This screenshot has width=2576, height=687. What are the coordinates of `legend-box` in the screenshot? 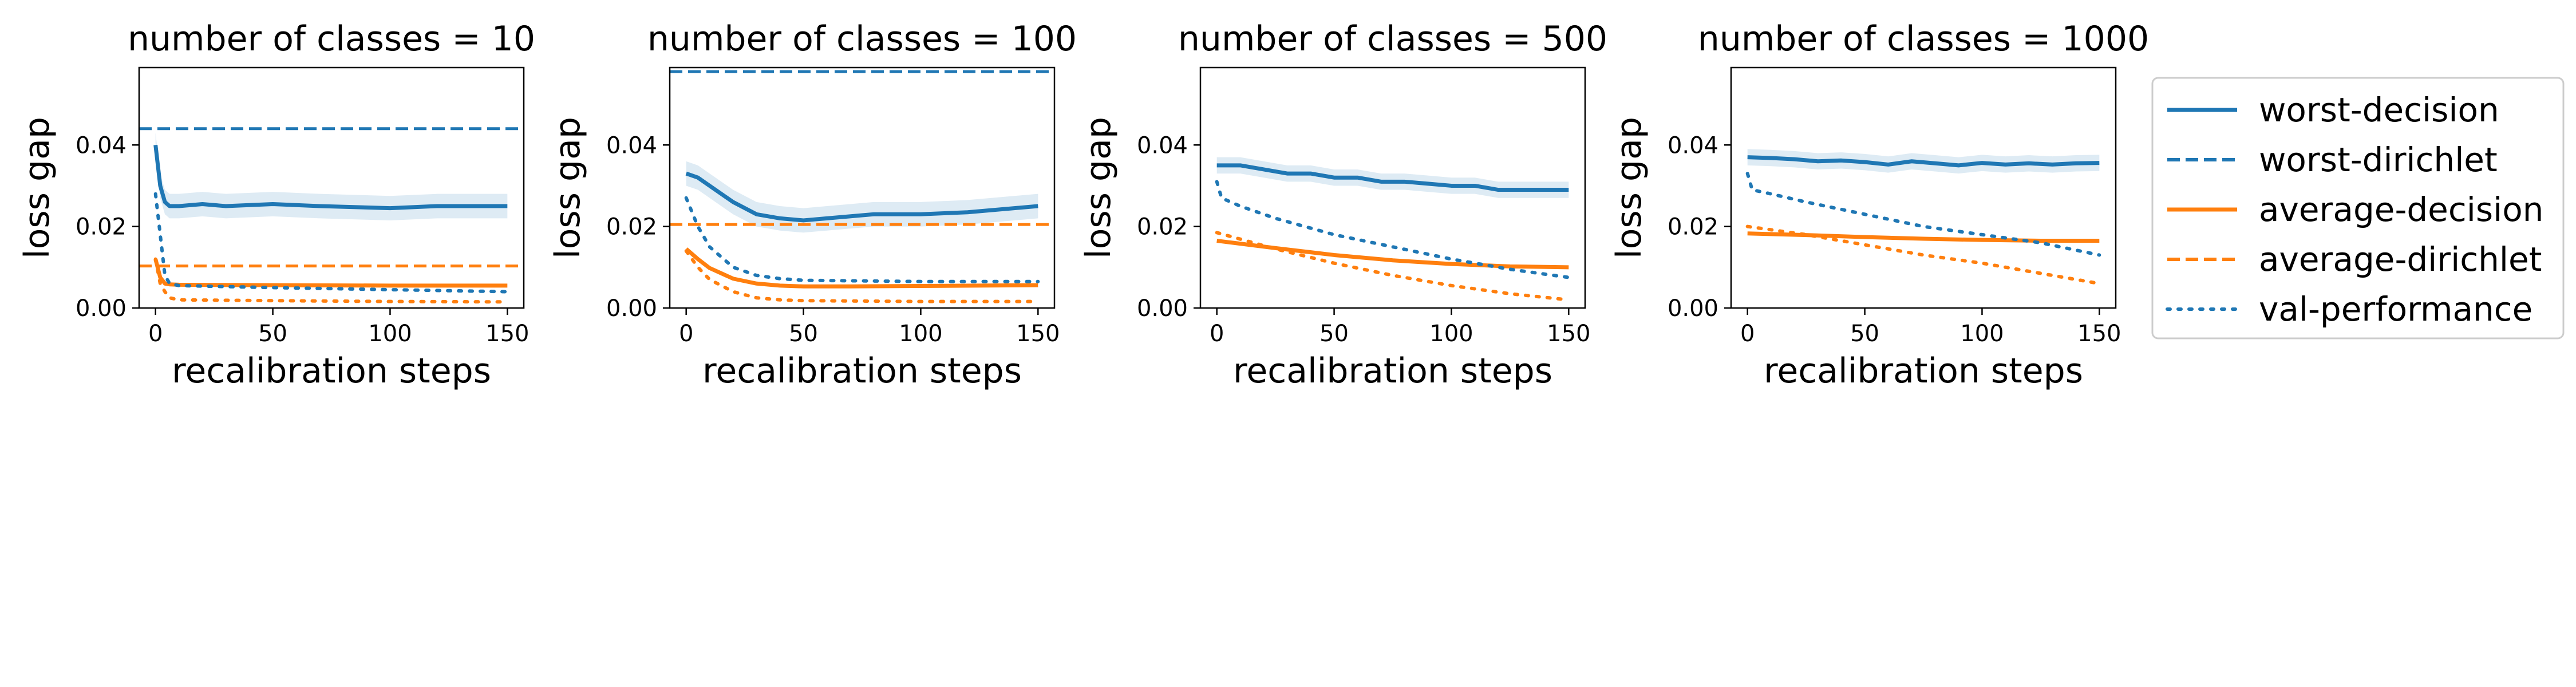 It's located at (2358, 208).